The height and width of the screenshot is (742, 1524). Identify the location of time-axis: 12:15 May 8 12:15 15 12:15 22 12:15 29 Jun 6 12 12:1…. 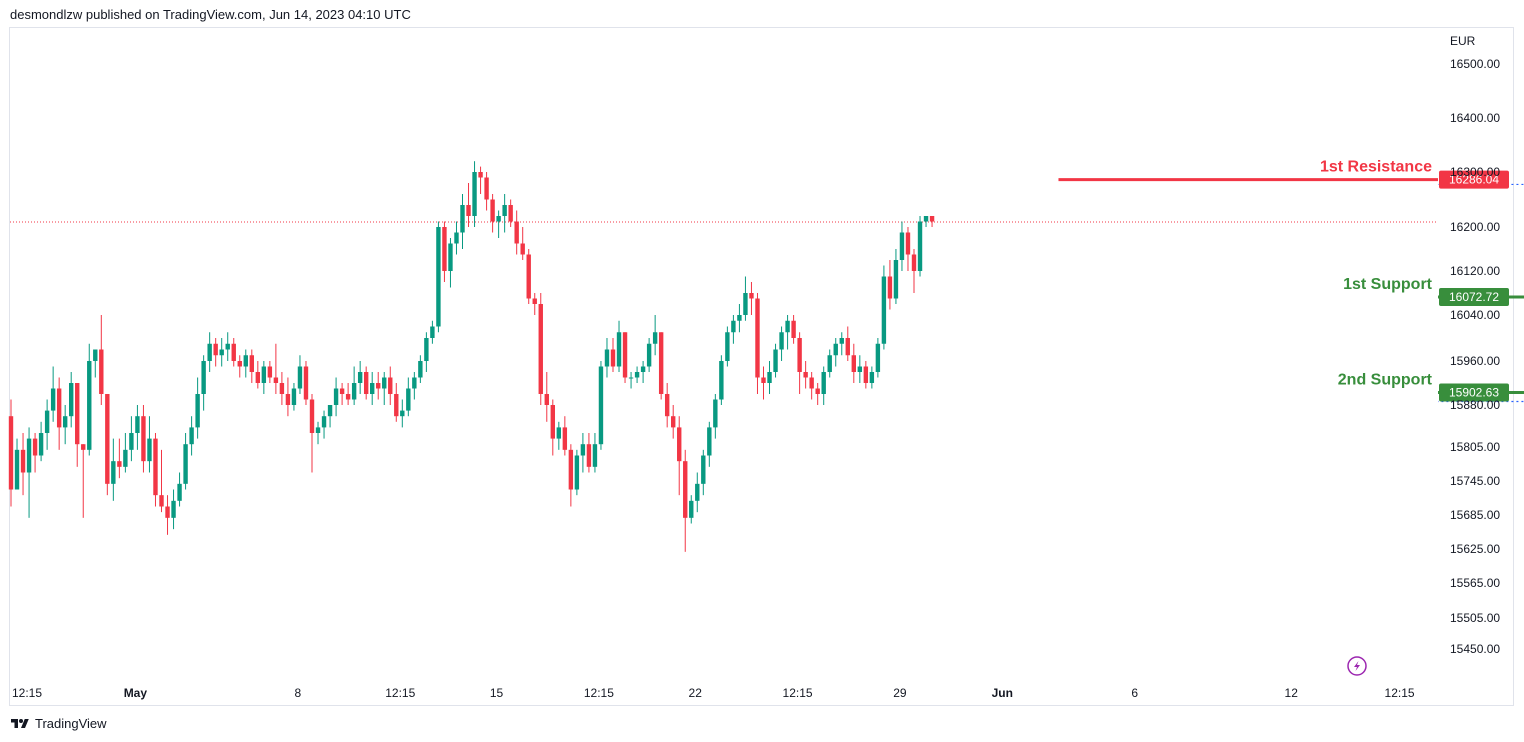
(713, 693).